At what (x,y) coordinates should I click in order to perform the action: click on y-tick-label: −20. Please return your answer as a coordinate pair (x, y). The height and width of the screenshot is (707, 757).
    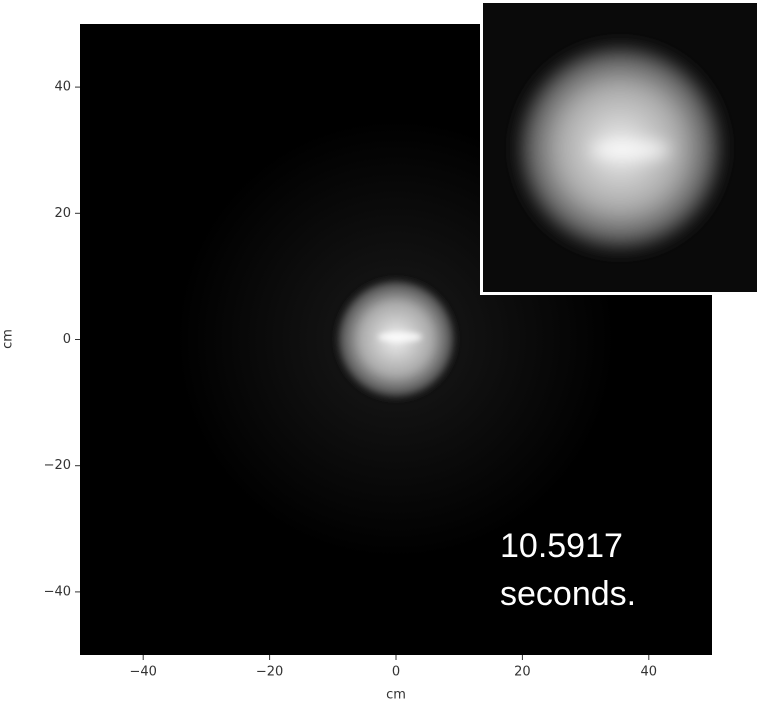
    Looking at the image, I should click on (57, 465).